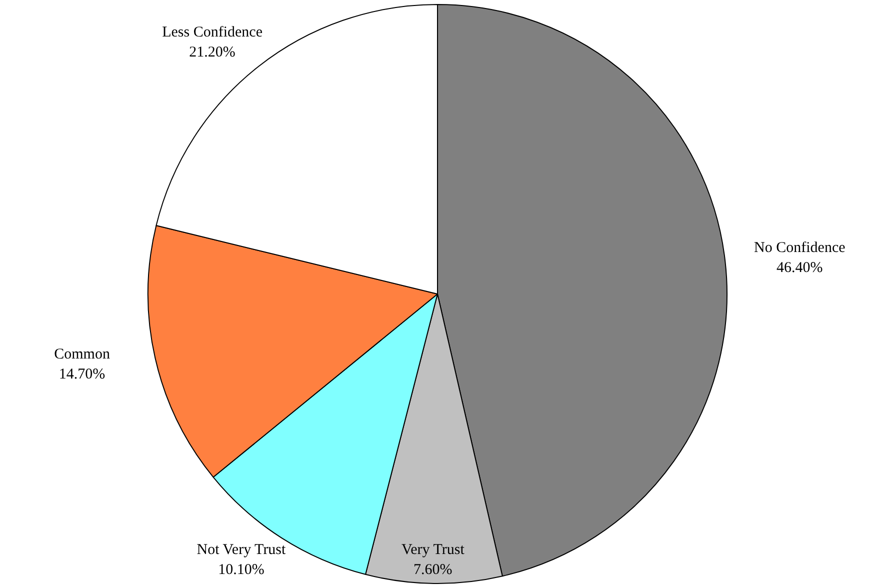 The image size is (875, 588). I want to click on data-label: 7.60%, so click(433, 570).